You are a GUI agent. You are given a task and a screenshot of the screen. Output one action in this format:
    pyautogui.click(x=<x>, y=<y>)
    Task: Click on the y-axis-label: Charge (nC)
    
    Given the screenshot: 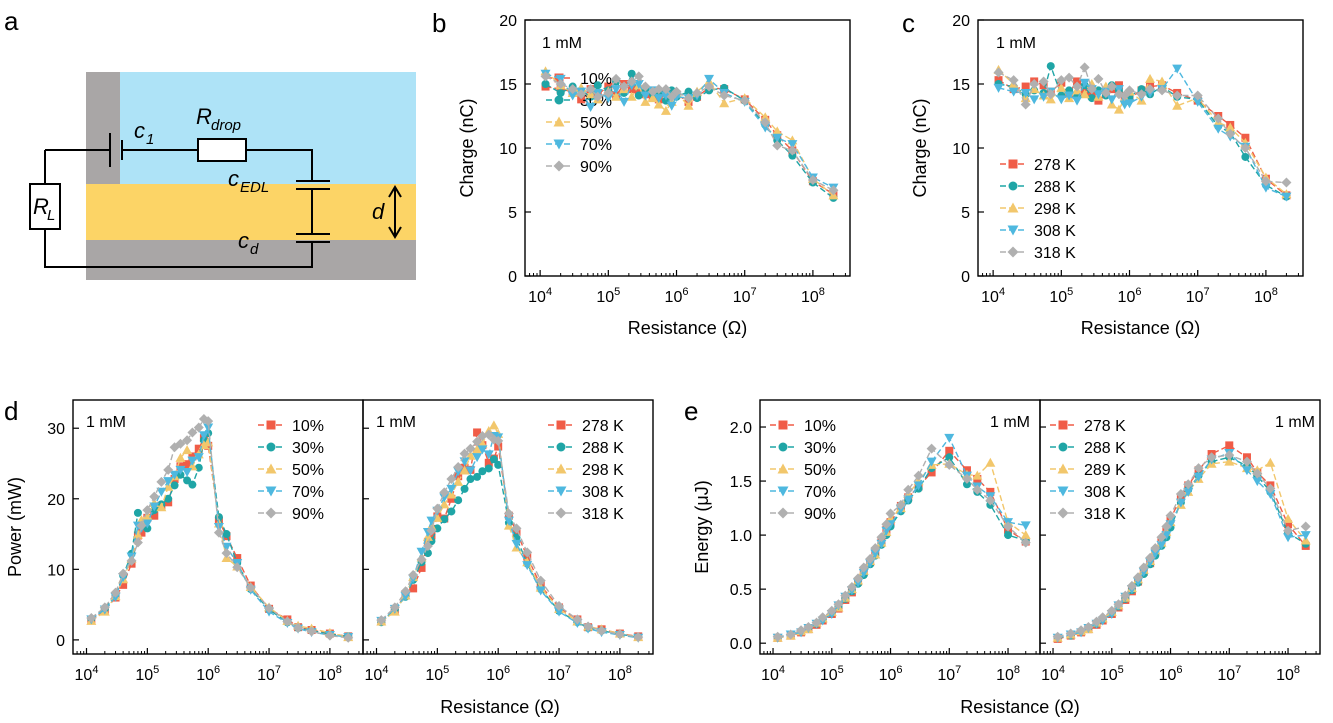 What is the action you would take?
    pyautogui.click(x=467, y=147)
    